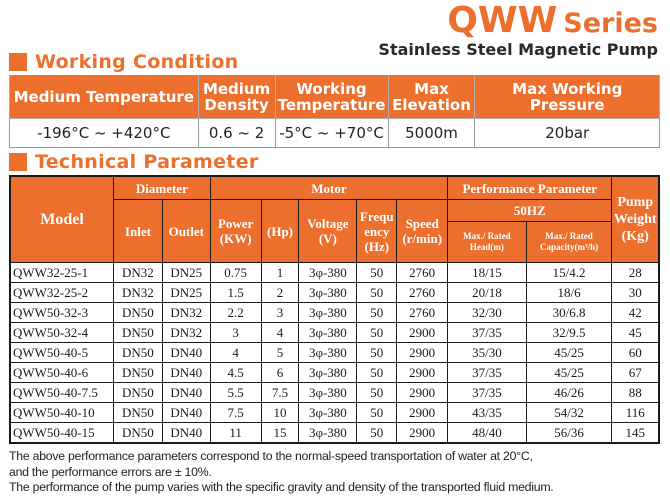 The width and height of the screenshot is (670, 500). What do you see at coordinates (569, 242) in the screenshot?
I see `header-capacity: Max./ Rated Capacity(m³/h)` at bounding box center [569, 242].